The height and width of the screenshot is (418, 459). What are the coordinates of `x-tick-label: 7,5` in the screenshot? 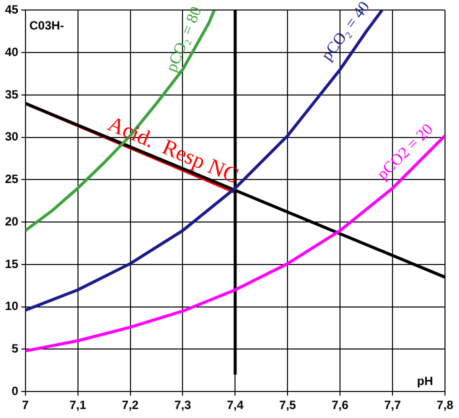 It's located at (287, 405).